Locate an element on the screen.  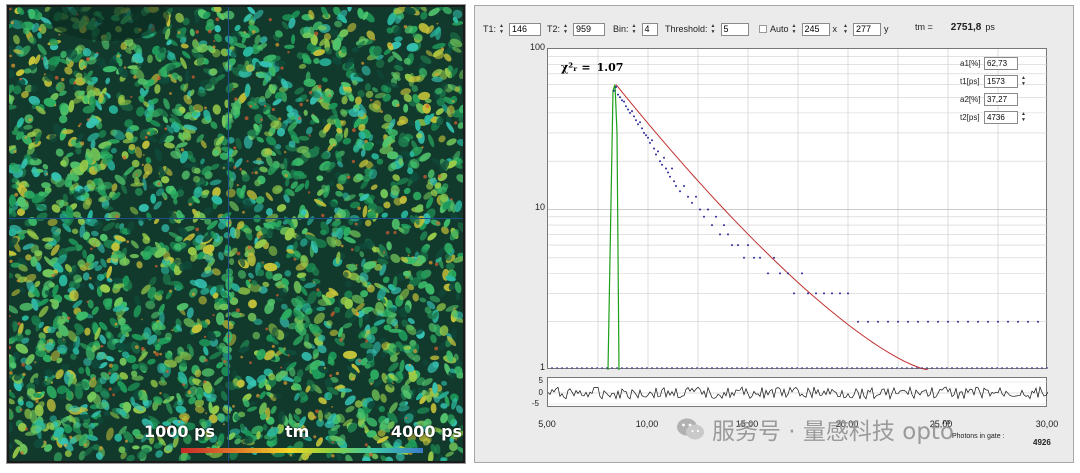
t1-input: 146 is located at coordinates (525, 29).